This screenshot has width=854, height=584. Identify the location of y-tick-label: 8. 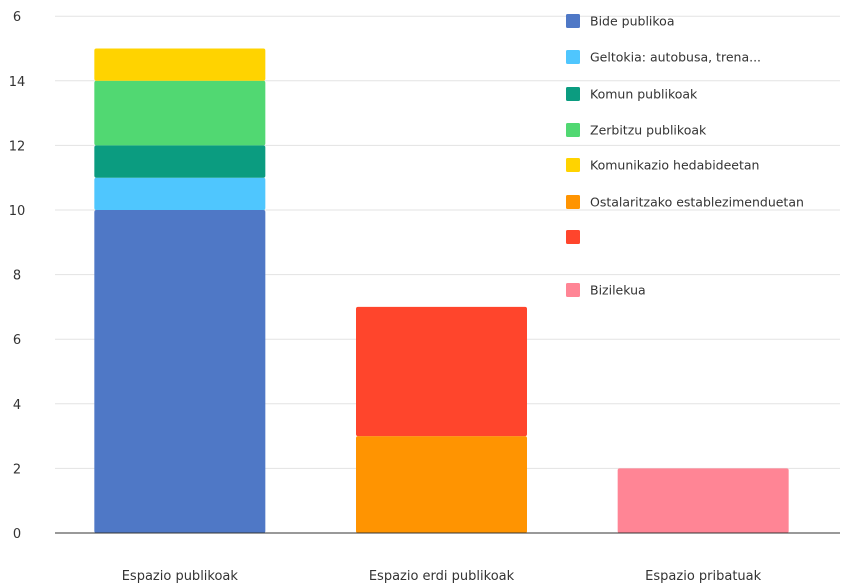
(17, 276).